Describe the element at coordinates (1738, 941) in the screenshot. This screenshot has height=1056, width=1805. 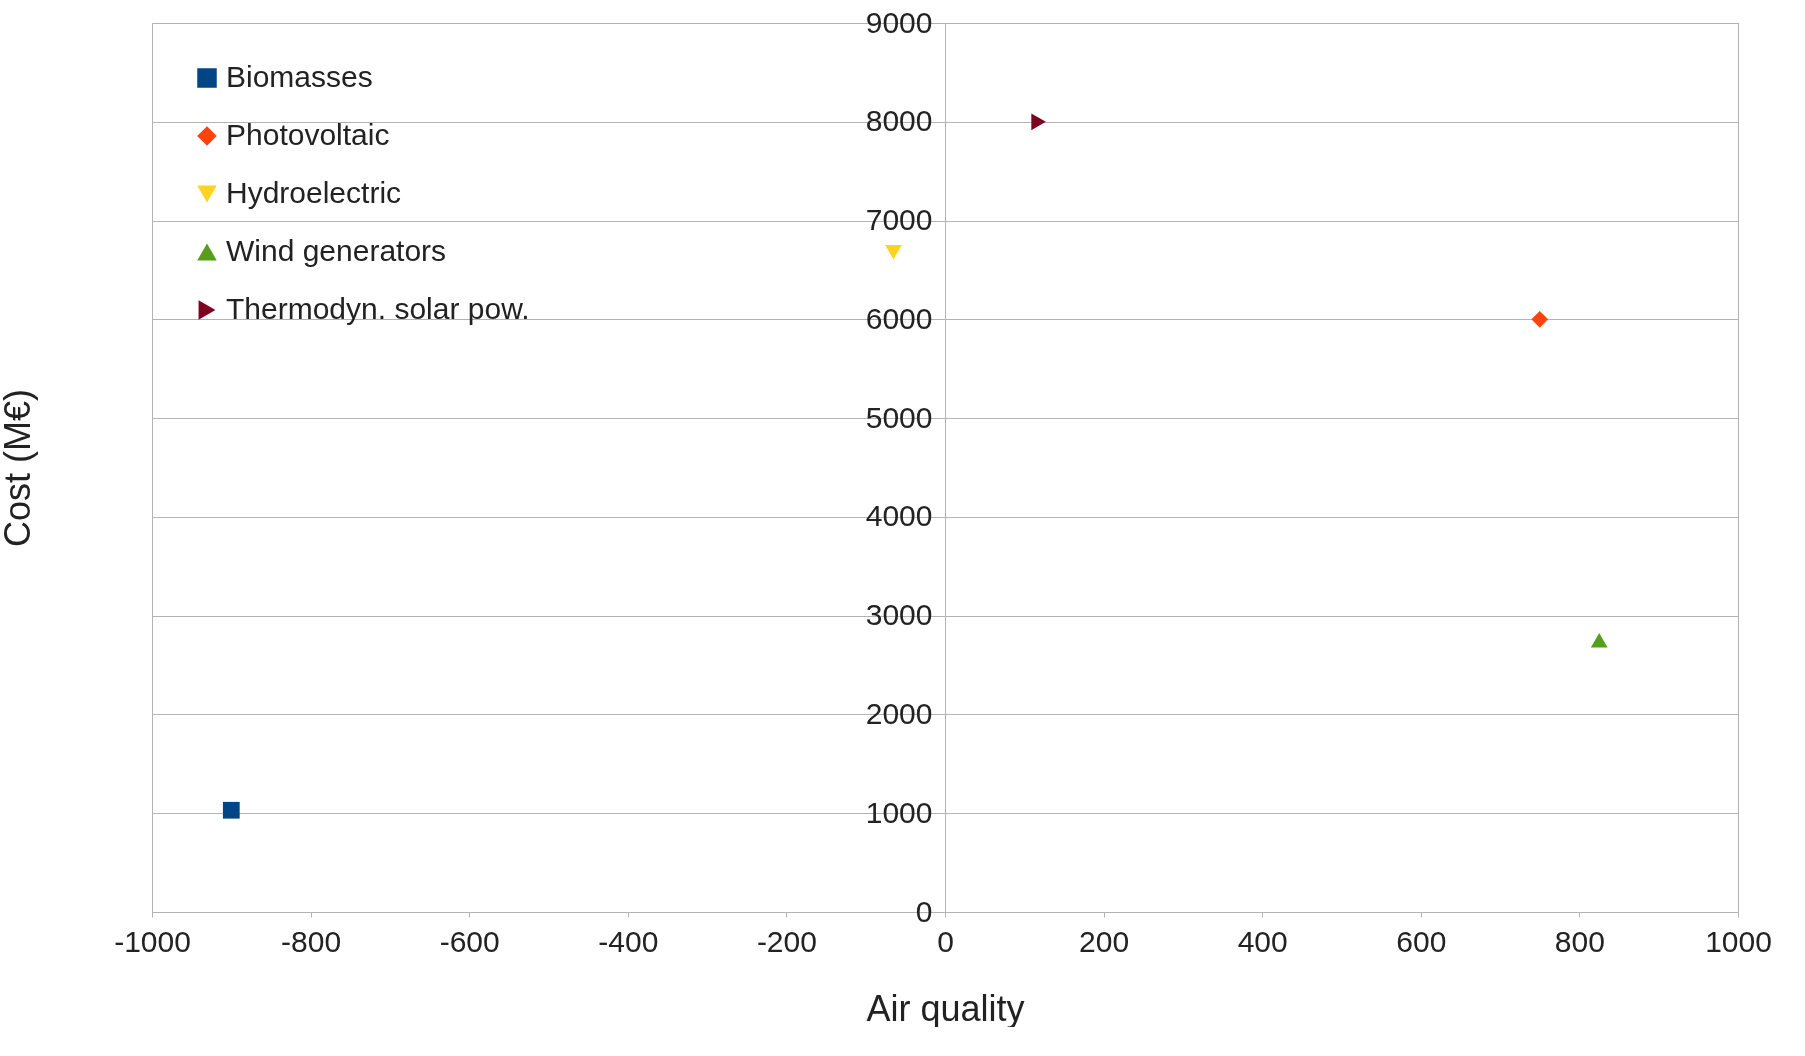
I see `x-tick-label: 1000` at that location.